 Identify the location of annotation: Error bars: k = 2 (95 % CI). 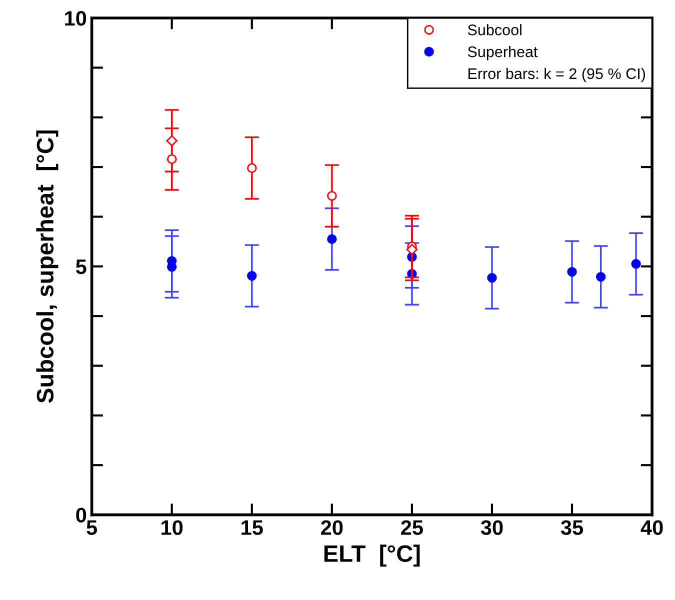
(556, 75).